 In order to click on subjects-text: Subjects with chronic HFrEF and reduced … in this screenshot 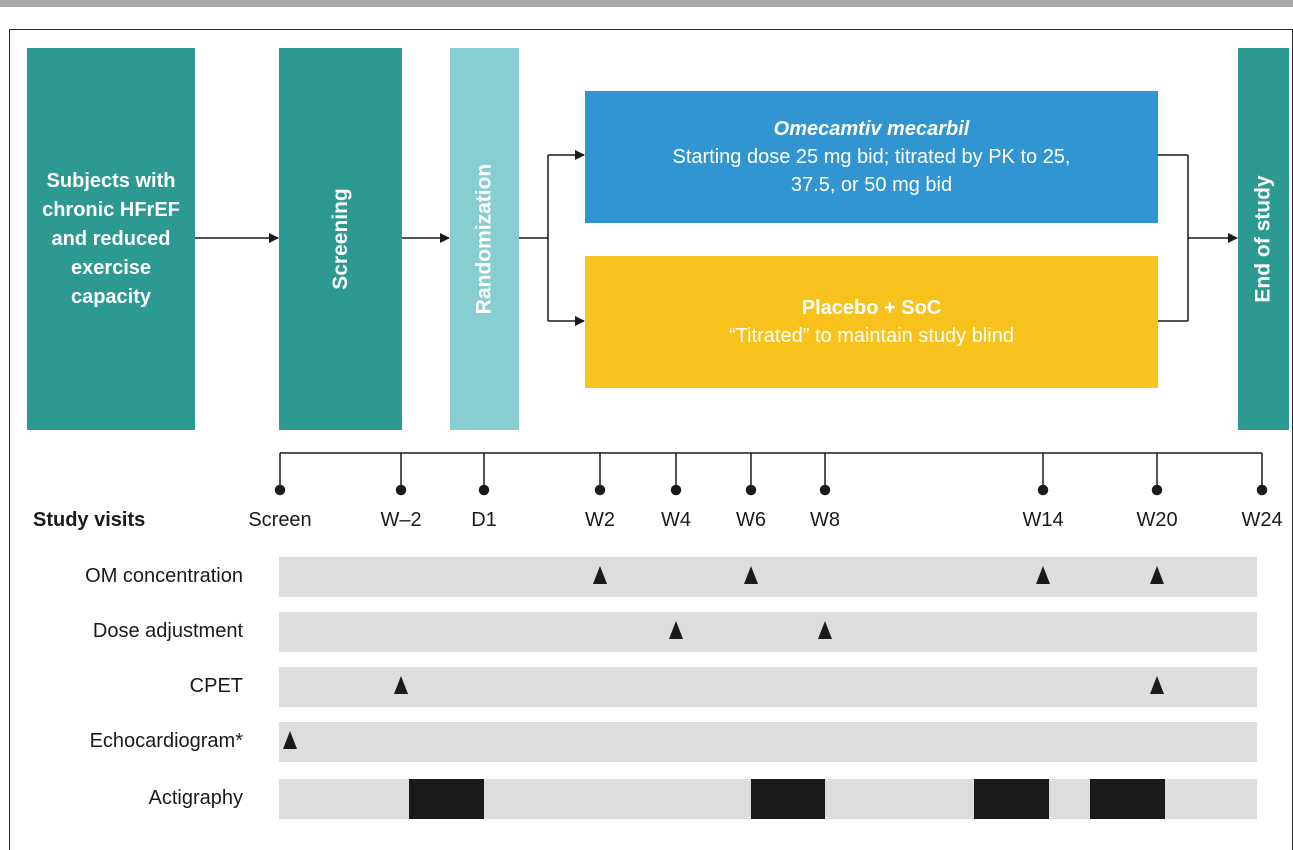, I will do `click(111, 238)`.